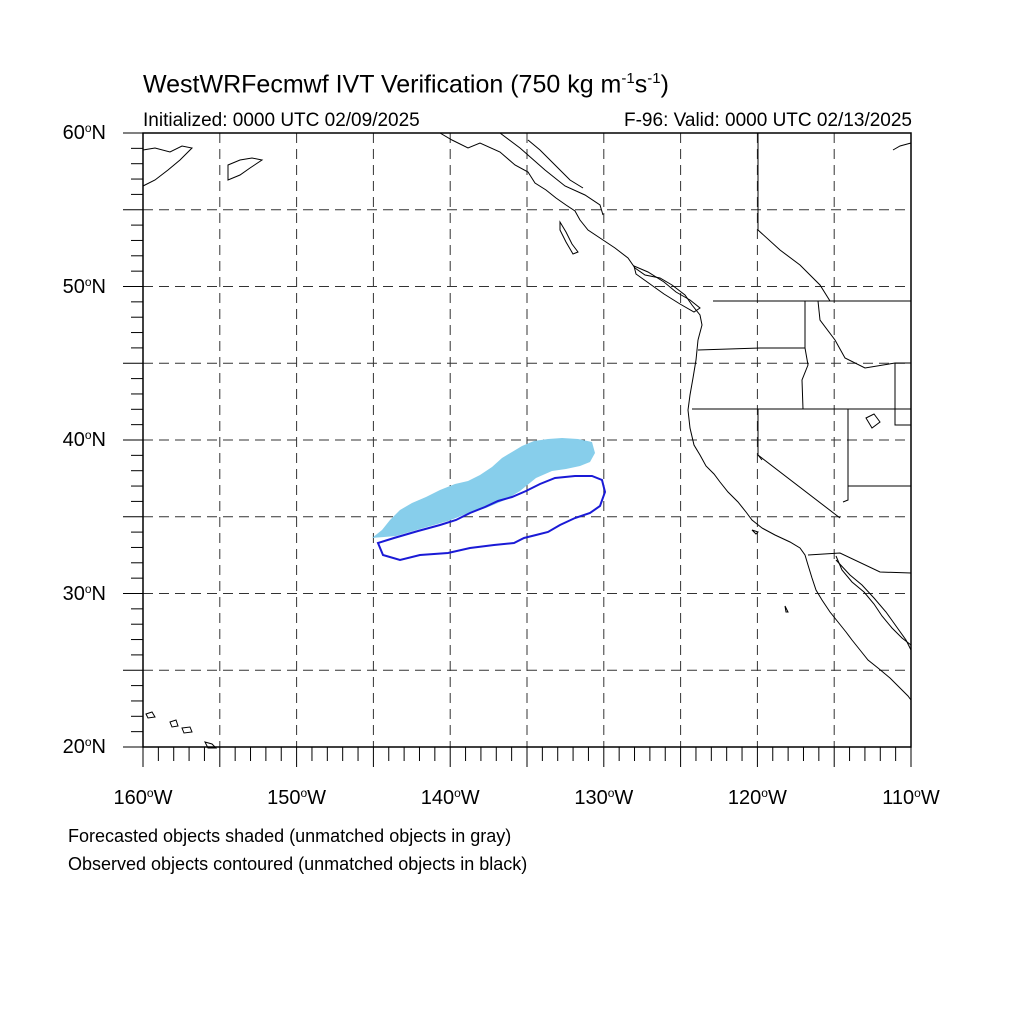 Image resolution: width=1024 pixels, height=1024 pixels. I want to click on observed-object, so click(491, 518).